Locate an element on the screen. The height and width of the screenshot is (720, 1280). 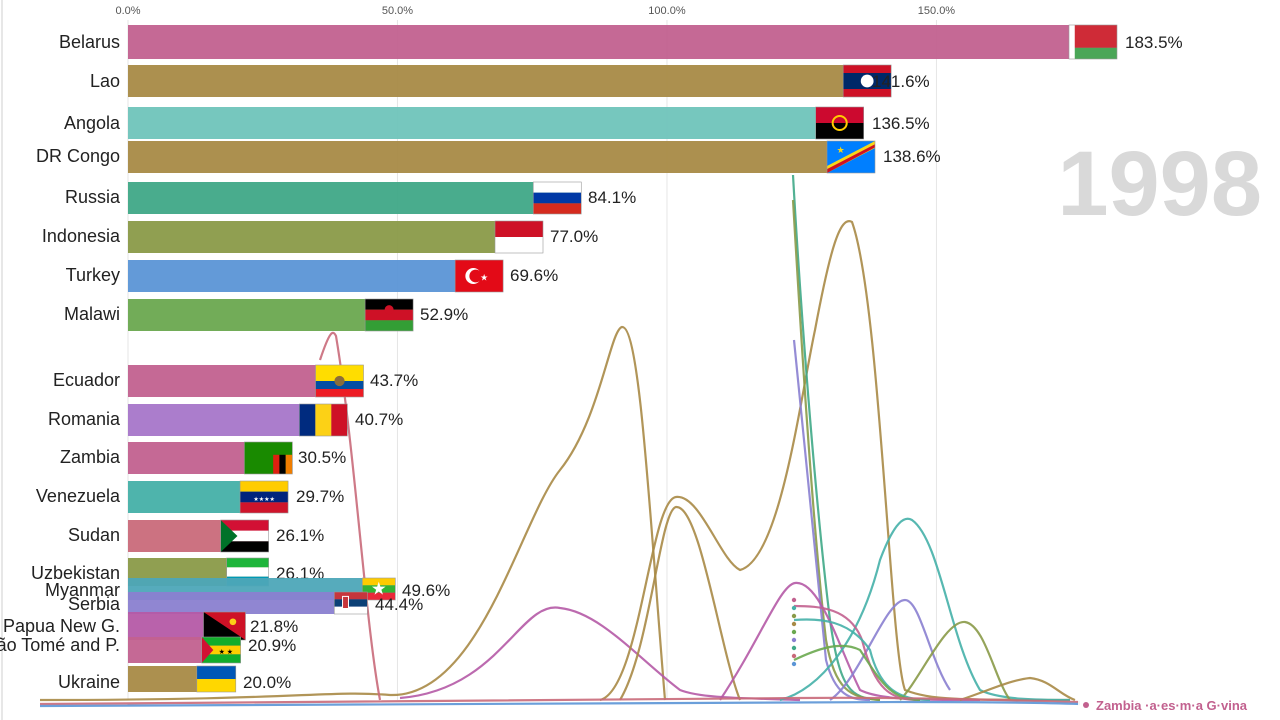
bar-group: Papua New G. 21.8% is located at coordinates (150, 626).